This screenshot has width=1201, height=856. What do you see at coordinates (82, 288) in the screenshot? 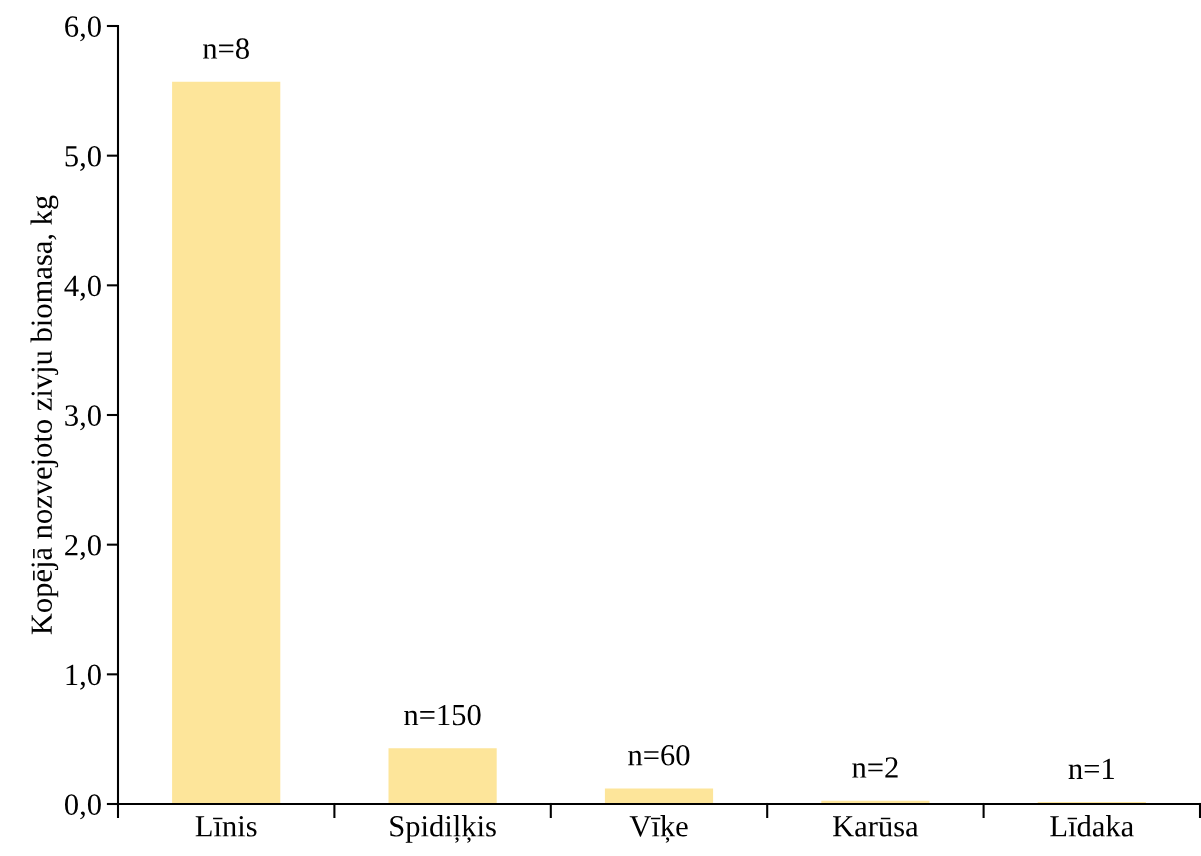
I see `y-tick-label: 4,0` at bounding box center [82, 288].